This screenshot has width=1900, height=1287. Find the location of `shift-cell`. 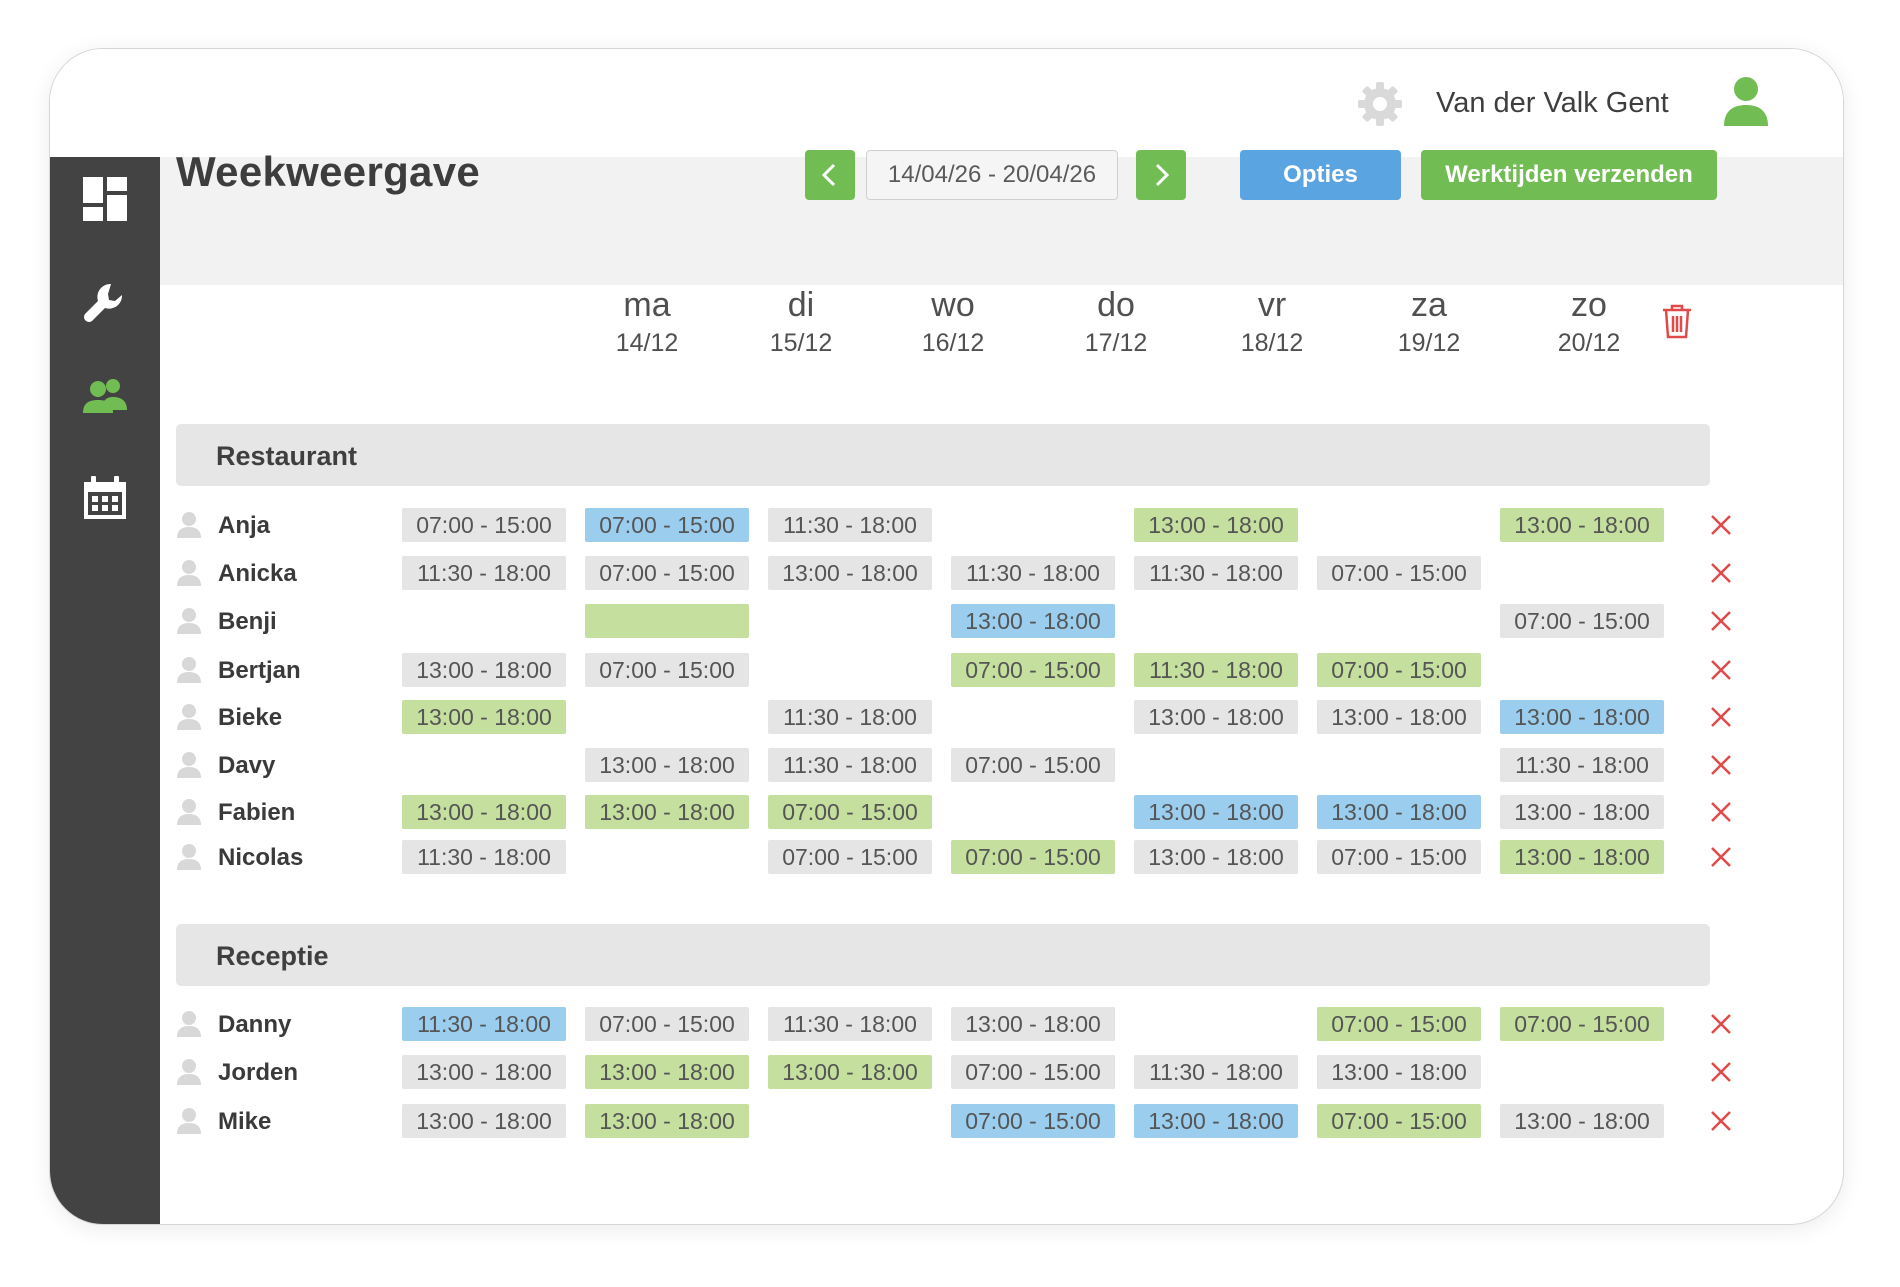

shift-cell is located at coordinates (667, 621).